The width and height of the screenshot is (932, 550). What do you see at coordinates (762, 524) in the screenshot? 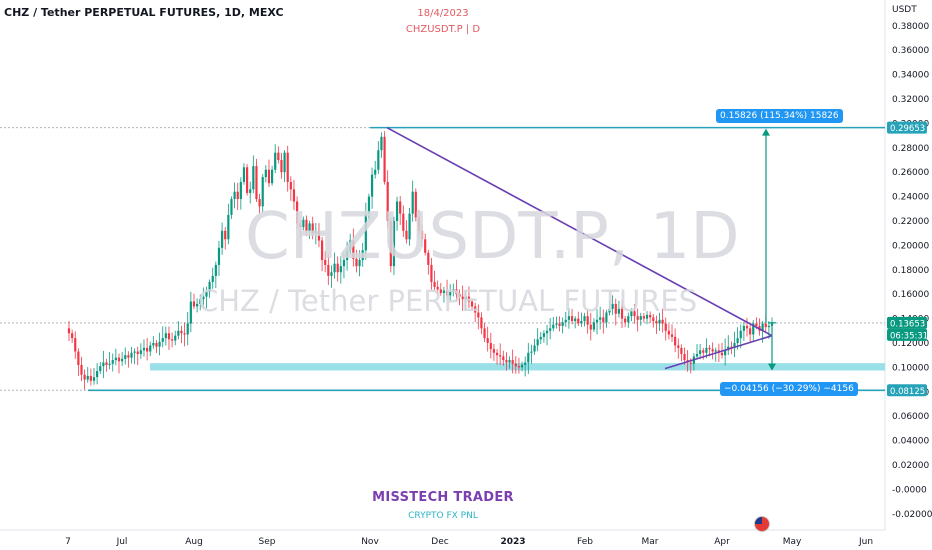
I see `us-flag-icon` at bounding box center [762, 524].